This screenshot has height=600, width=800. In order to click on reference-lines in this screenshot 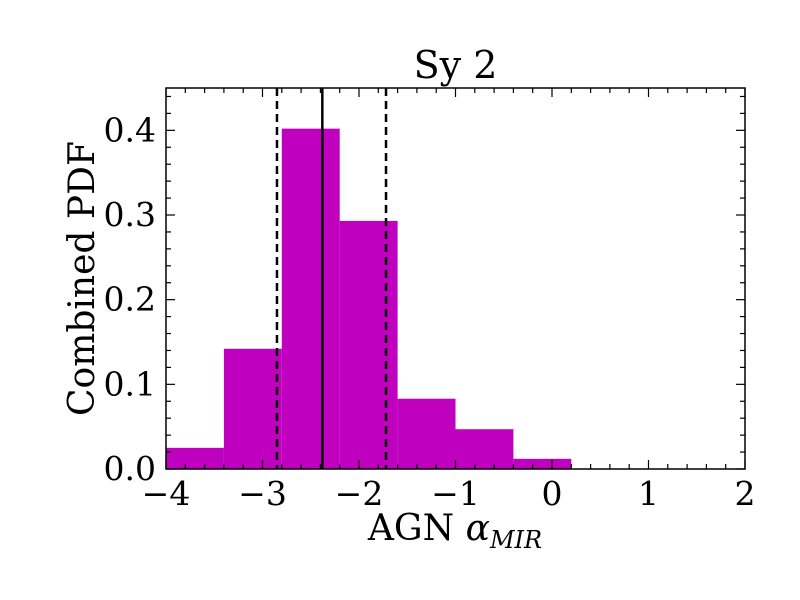, I will do `click(331, 278)`.